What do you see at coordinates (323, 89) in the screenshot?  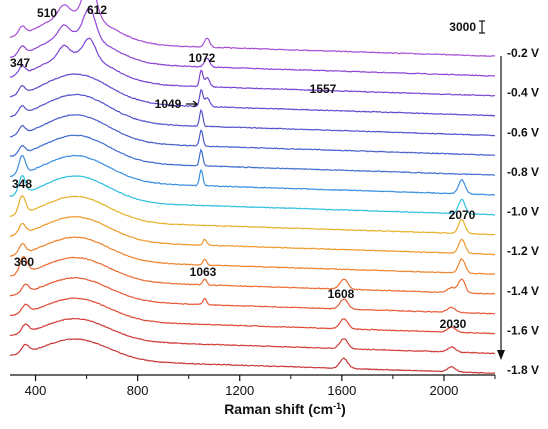 I see `peak-label-1557: 1557` at bounding box center [323, 89].